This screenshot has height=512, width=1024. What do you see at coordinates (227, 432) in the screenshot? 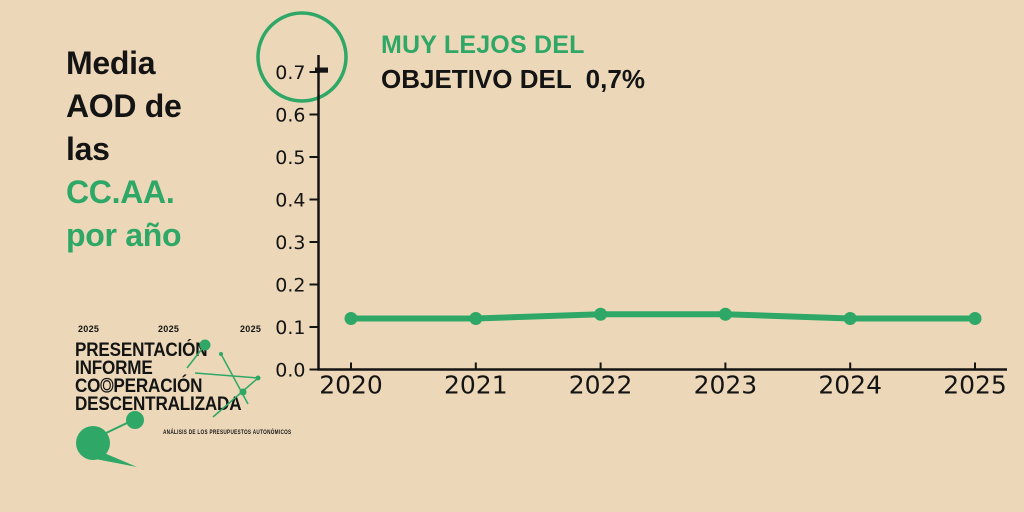
I see `logo-subtitle: ANÁLISIS DE LOS PRESUPUESTOS AUTONÓMICOS` at bounding box center [227, 432].